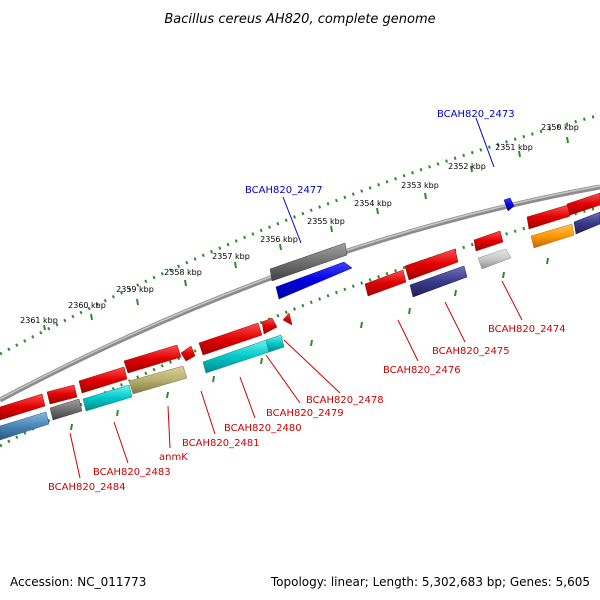  What do you see at coordinates (552, 236) in the screenshot?
I see `gene-forward-orange` at bounding box center [552, 236].